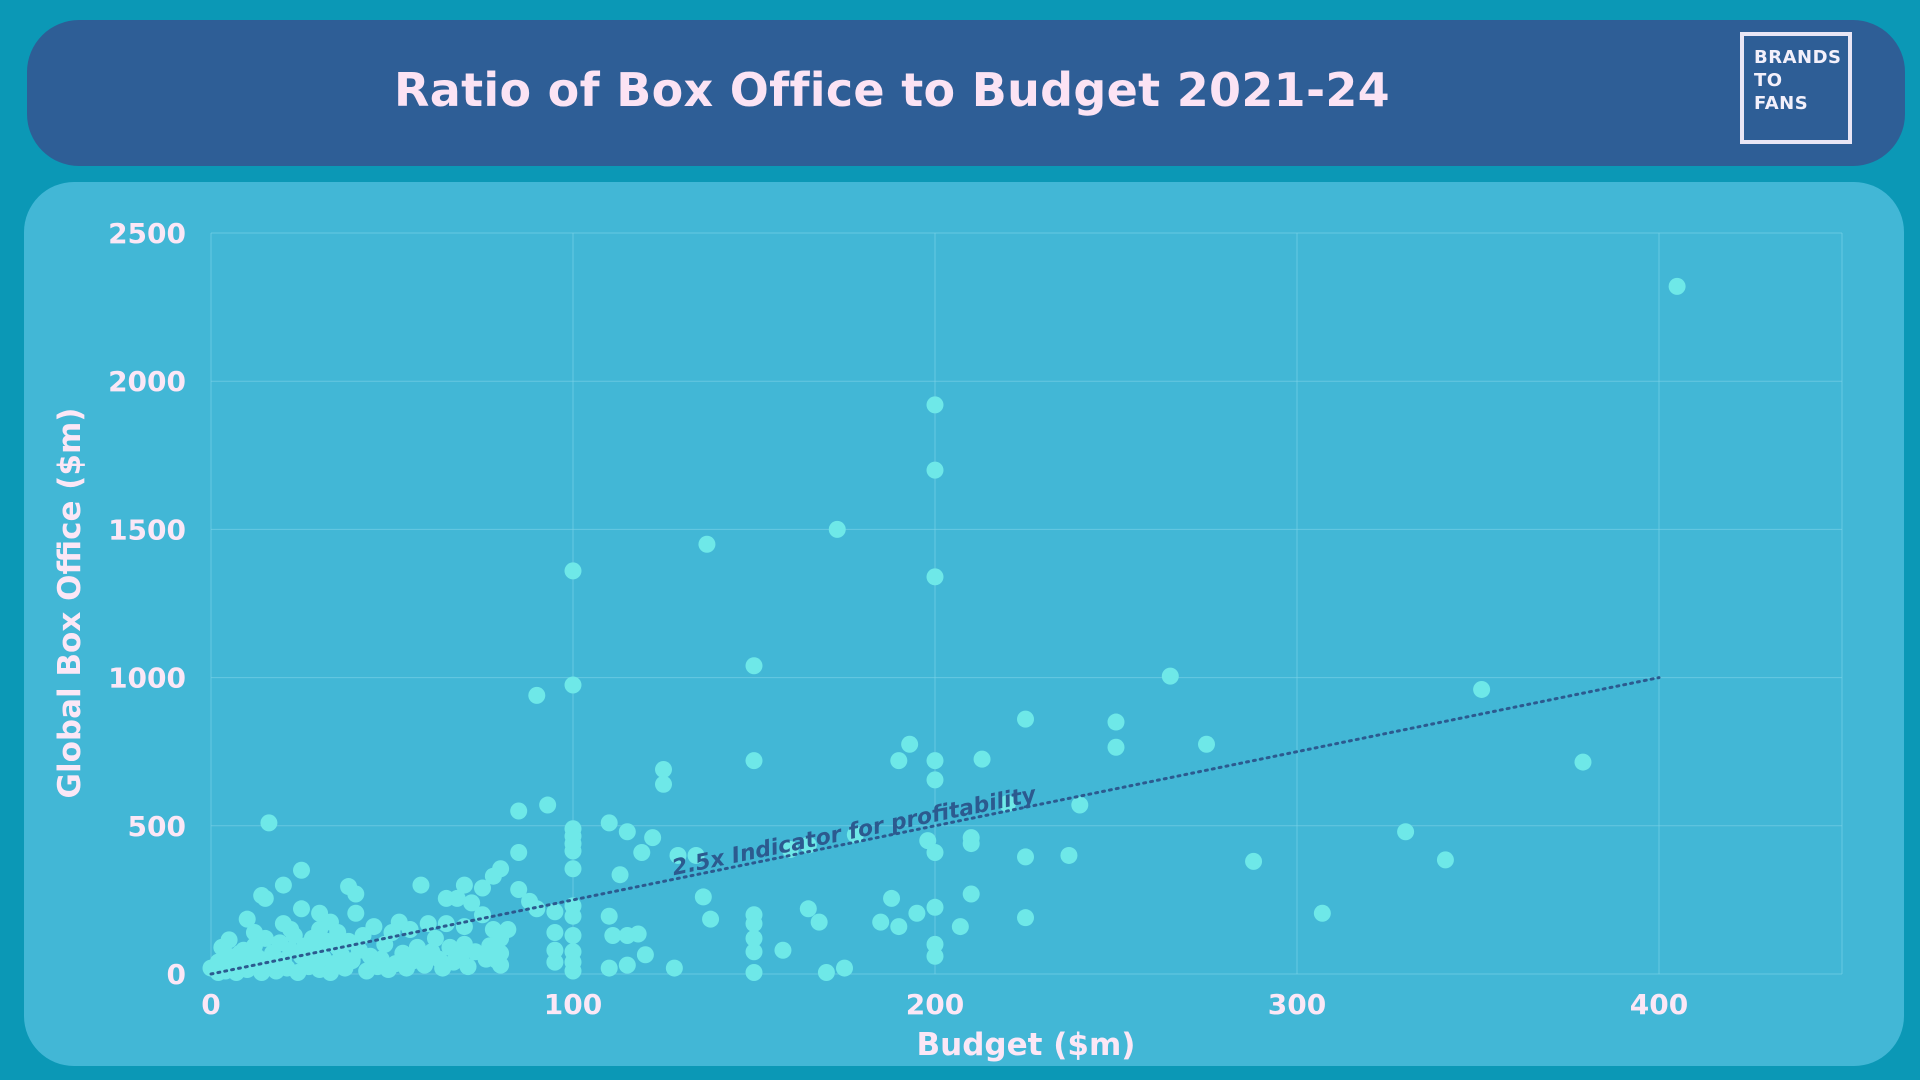  What do you see at coordinates (157, 826) in the screenshot?
I see `y-tick-label: 500` at bounding box center [157, 826].